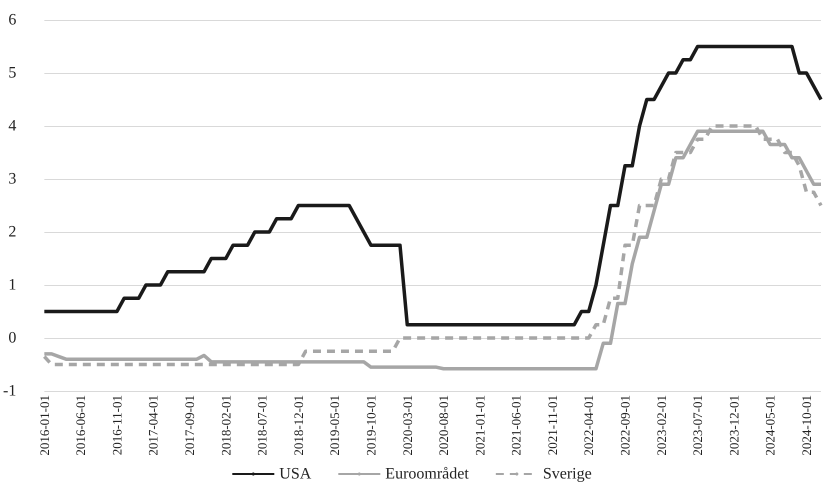 This screenshot has height=487, width=823. I want to click on y-tick-label: 3, so click(12, 179).